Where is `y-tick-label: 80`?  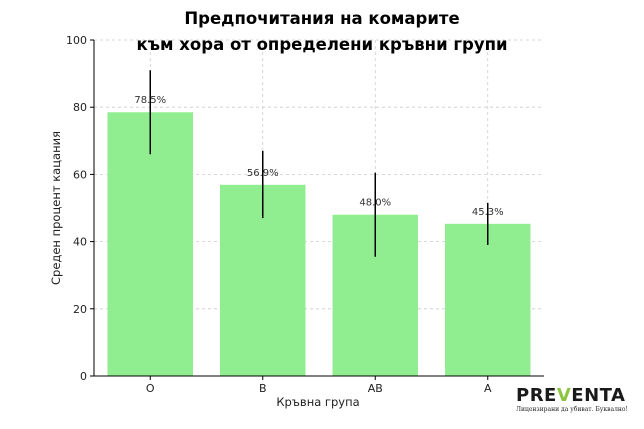 y-tick-label: 80 is located at coordinates (80, 107).